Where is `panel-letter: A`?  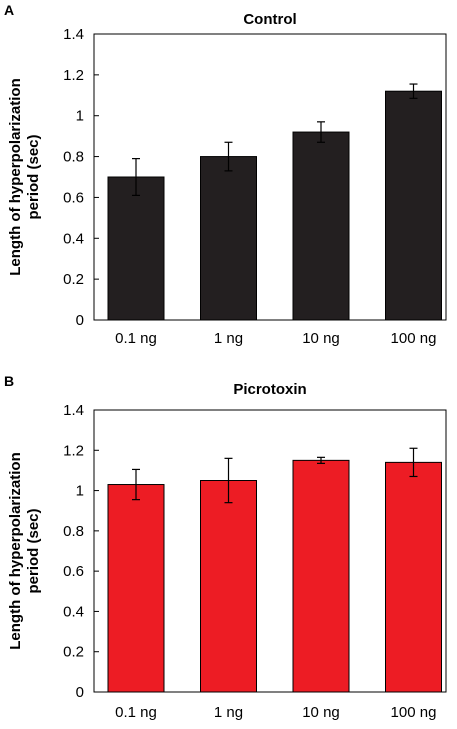
panel-letter: A is located at coordinates (9, 10).